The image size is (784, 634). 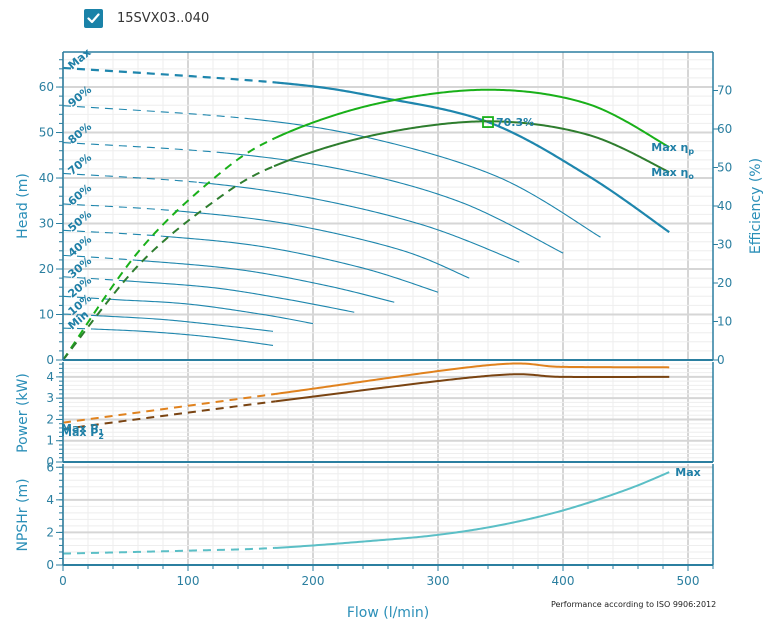 I want to click on npsh-tick-label: 0, so click(x=50, y=565).